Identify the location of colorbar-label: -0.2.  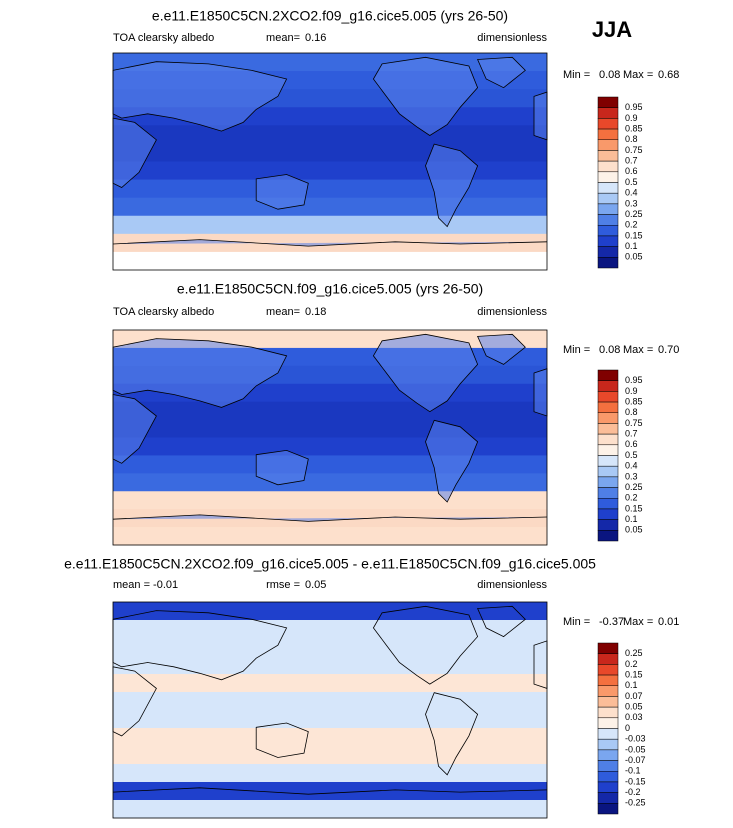
(633, 792).